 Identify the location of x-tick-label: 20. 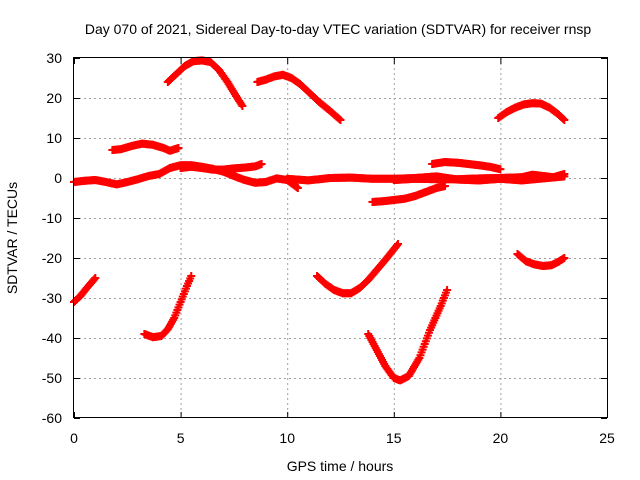
(501, 438).